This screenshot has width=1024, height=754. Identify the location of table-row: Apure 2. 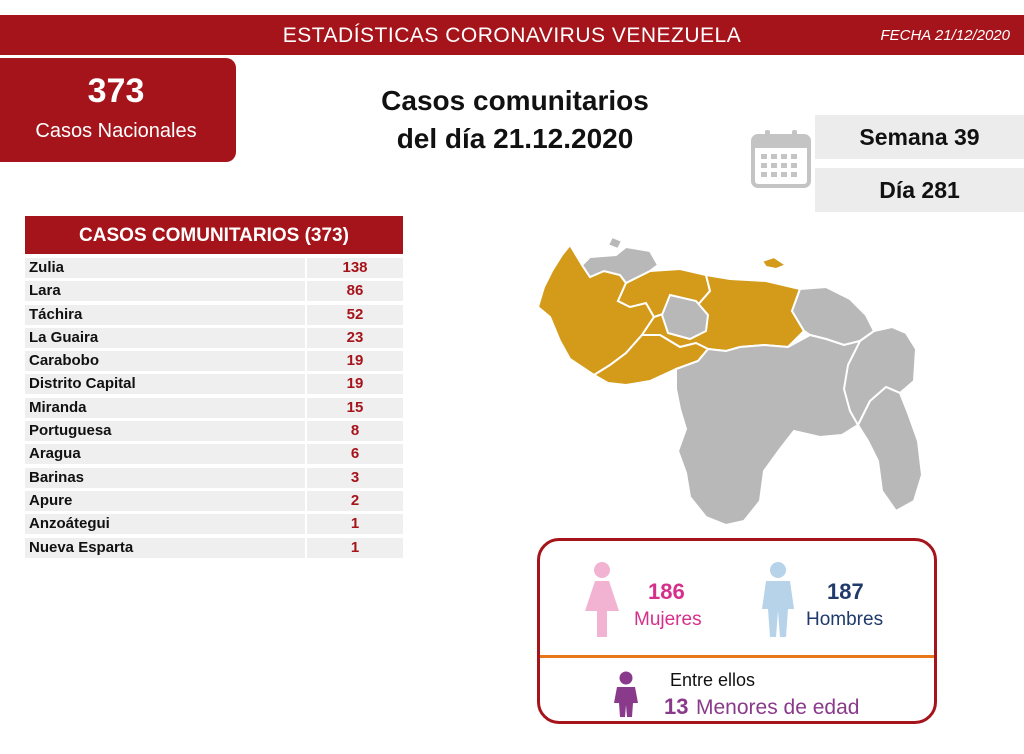
(214, 501).